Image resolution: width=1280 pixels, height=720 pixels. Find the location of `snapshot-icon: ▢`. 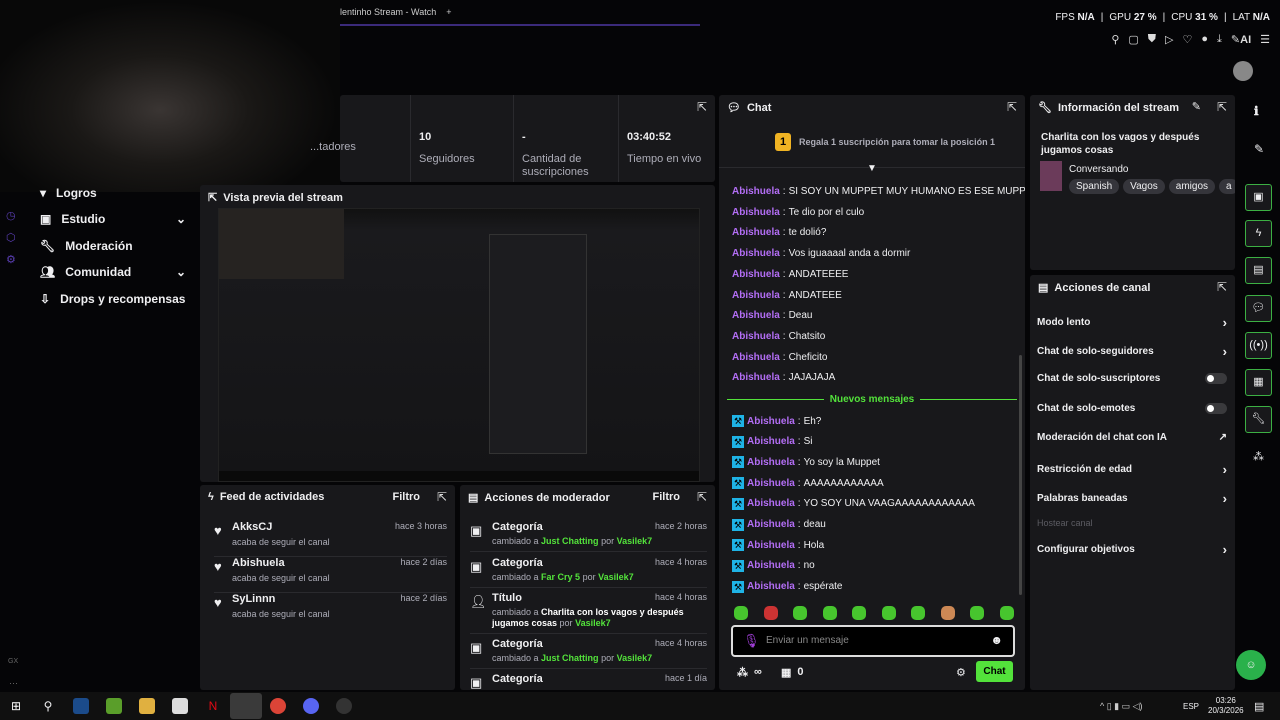

snapshot-icon: ▢ is located at coordinates (1133, 40).